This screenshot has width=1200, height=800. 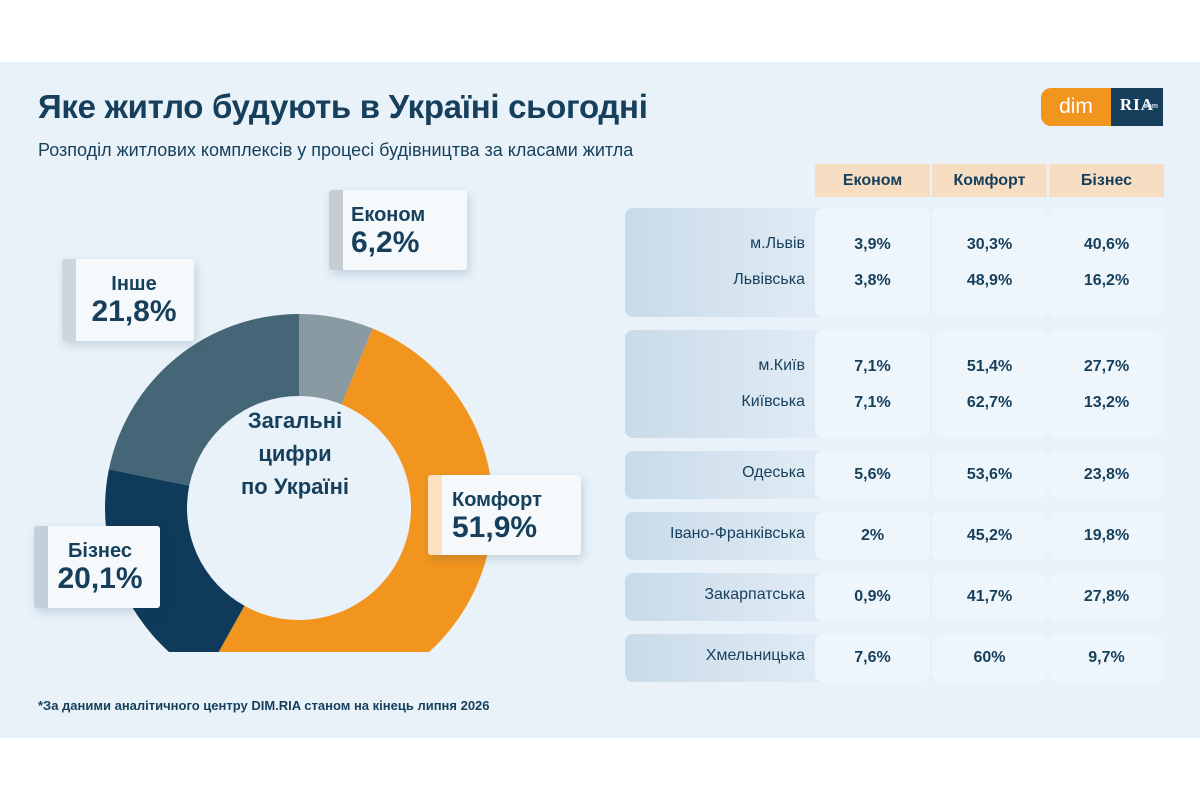 I want to click on table-value: 27,8%, so click(x=1106, y=596).